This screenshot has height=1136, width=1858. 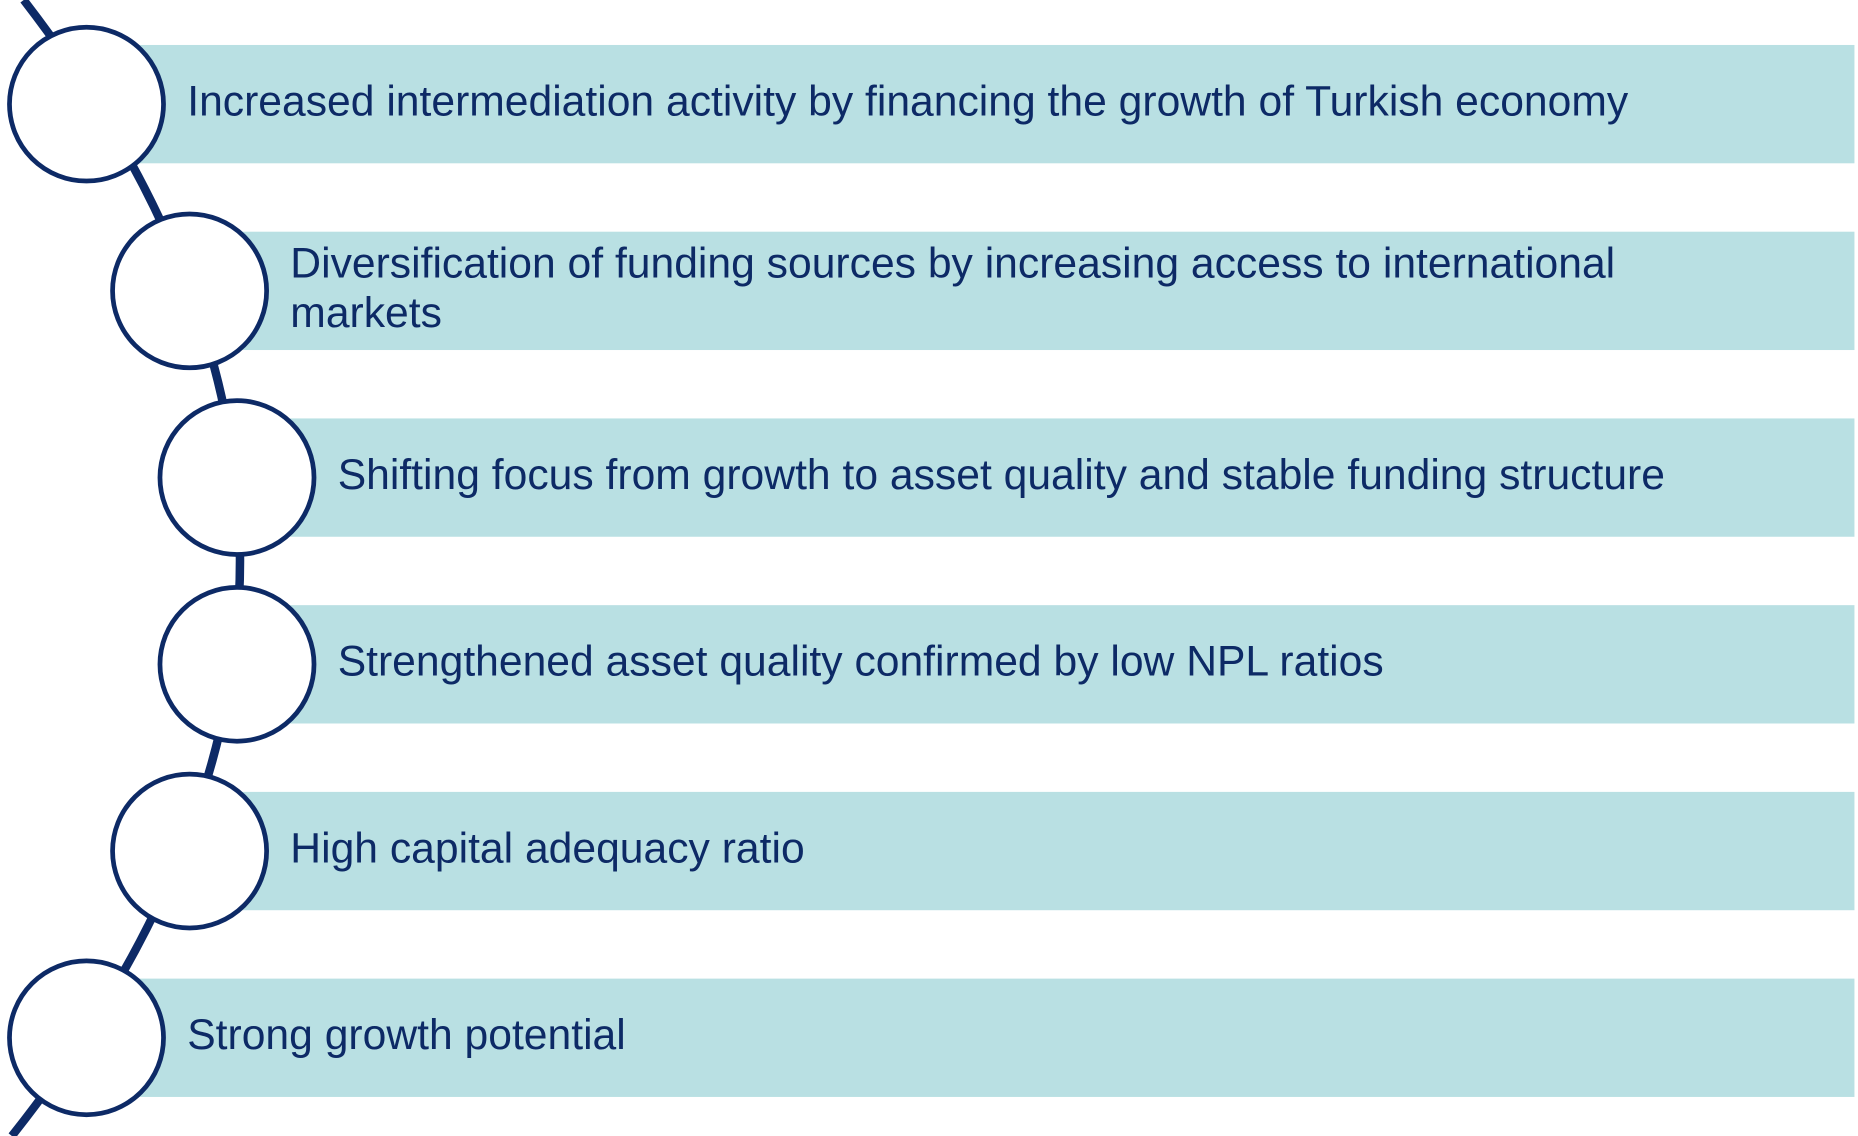 I want to click on item-text: Strong growth potential, so click(x=406, y=1035).